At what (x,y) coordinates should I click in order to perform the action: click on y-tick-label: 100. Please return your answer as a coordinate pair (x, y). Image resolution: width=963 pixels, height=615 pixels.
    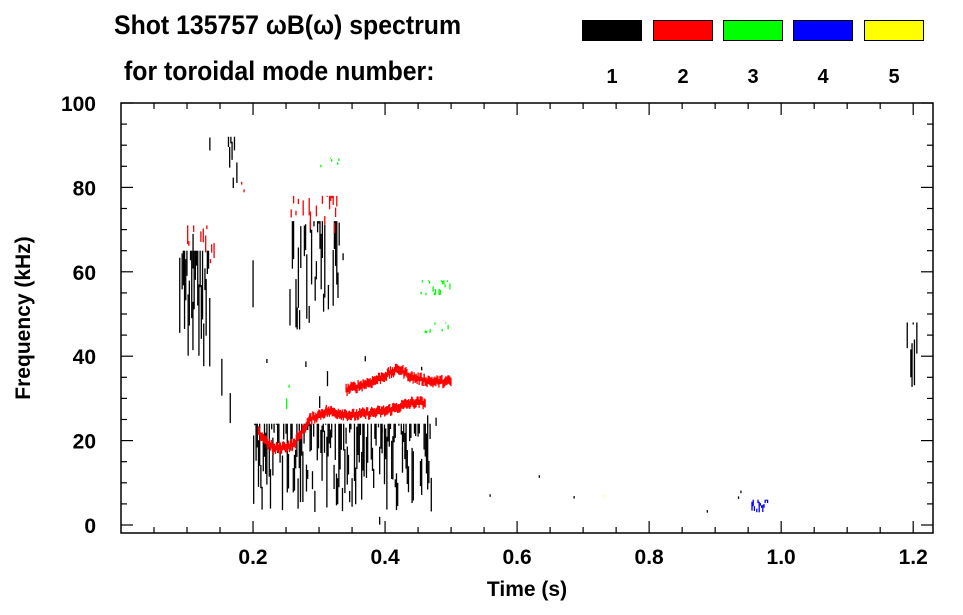
    Looking at the image, I should click on (78, 104).